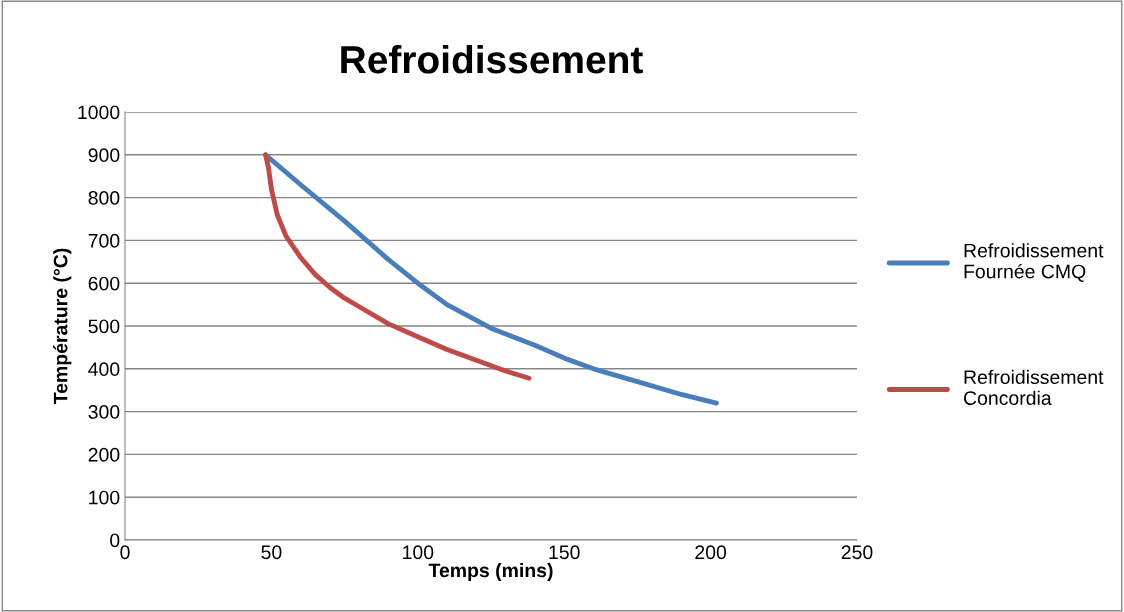 This screenshot has height=612, width=1124. Describe the element at coordinates (104, 326) in the screenshot. I see `y-tick-label: 500` at that location.